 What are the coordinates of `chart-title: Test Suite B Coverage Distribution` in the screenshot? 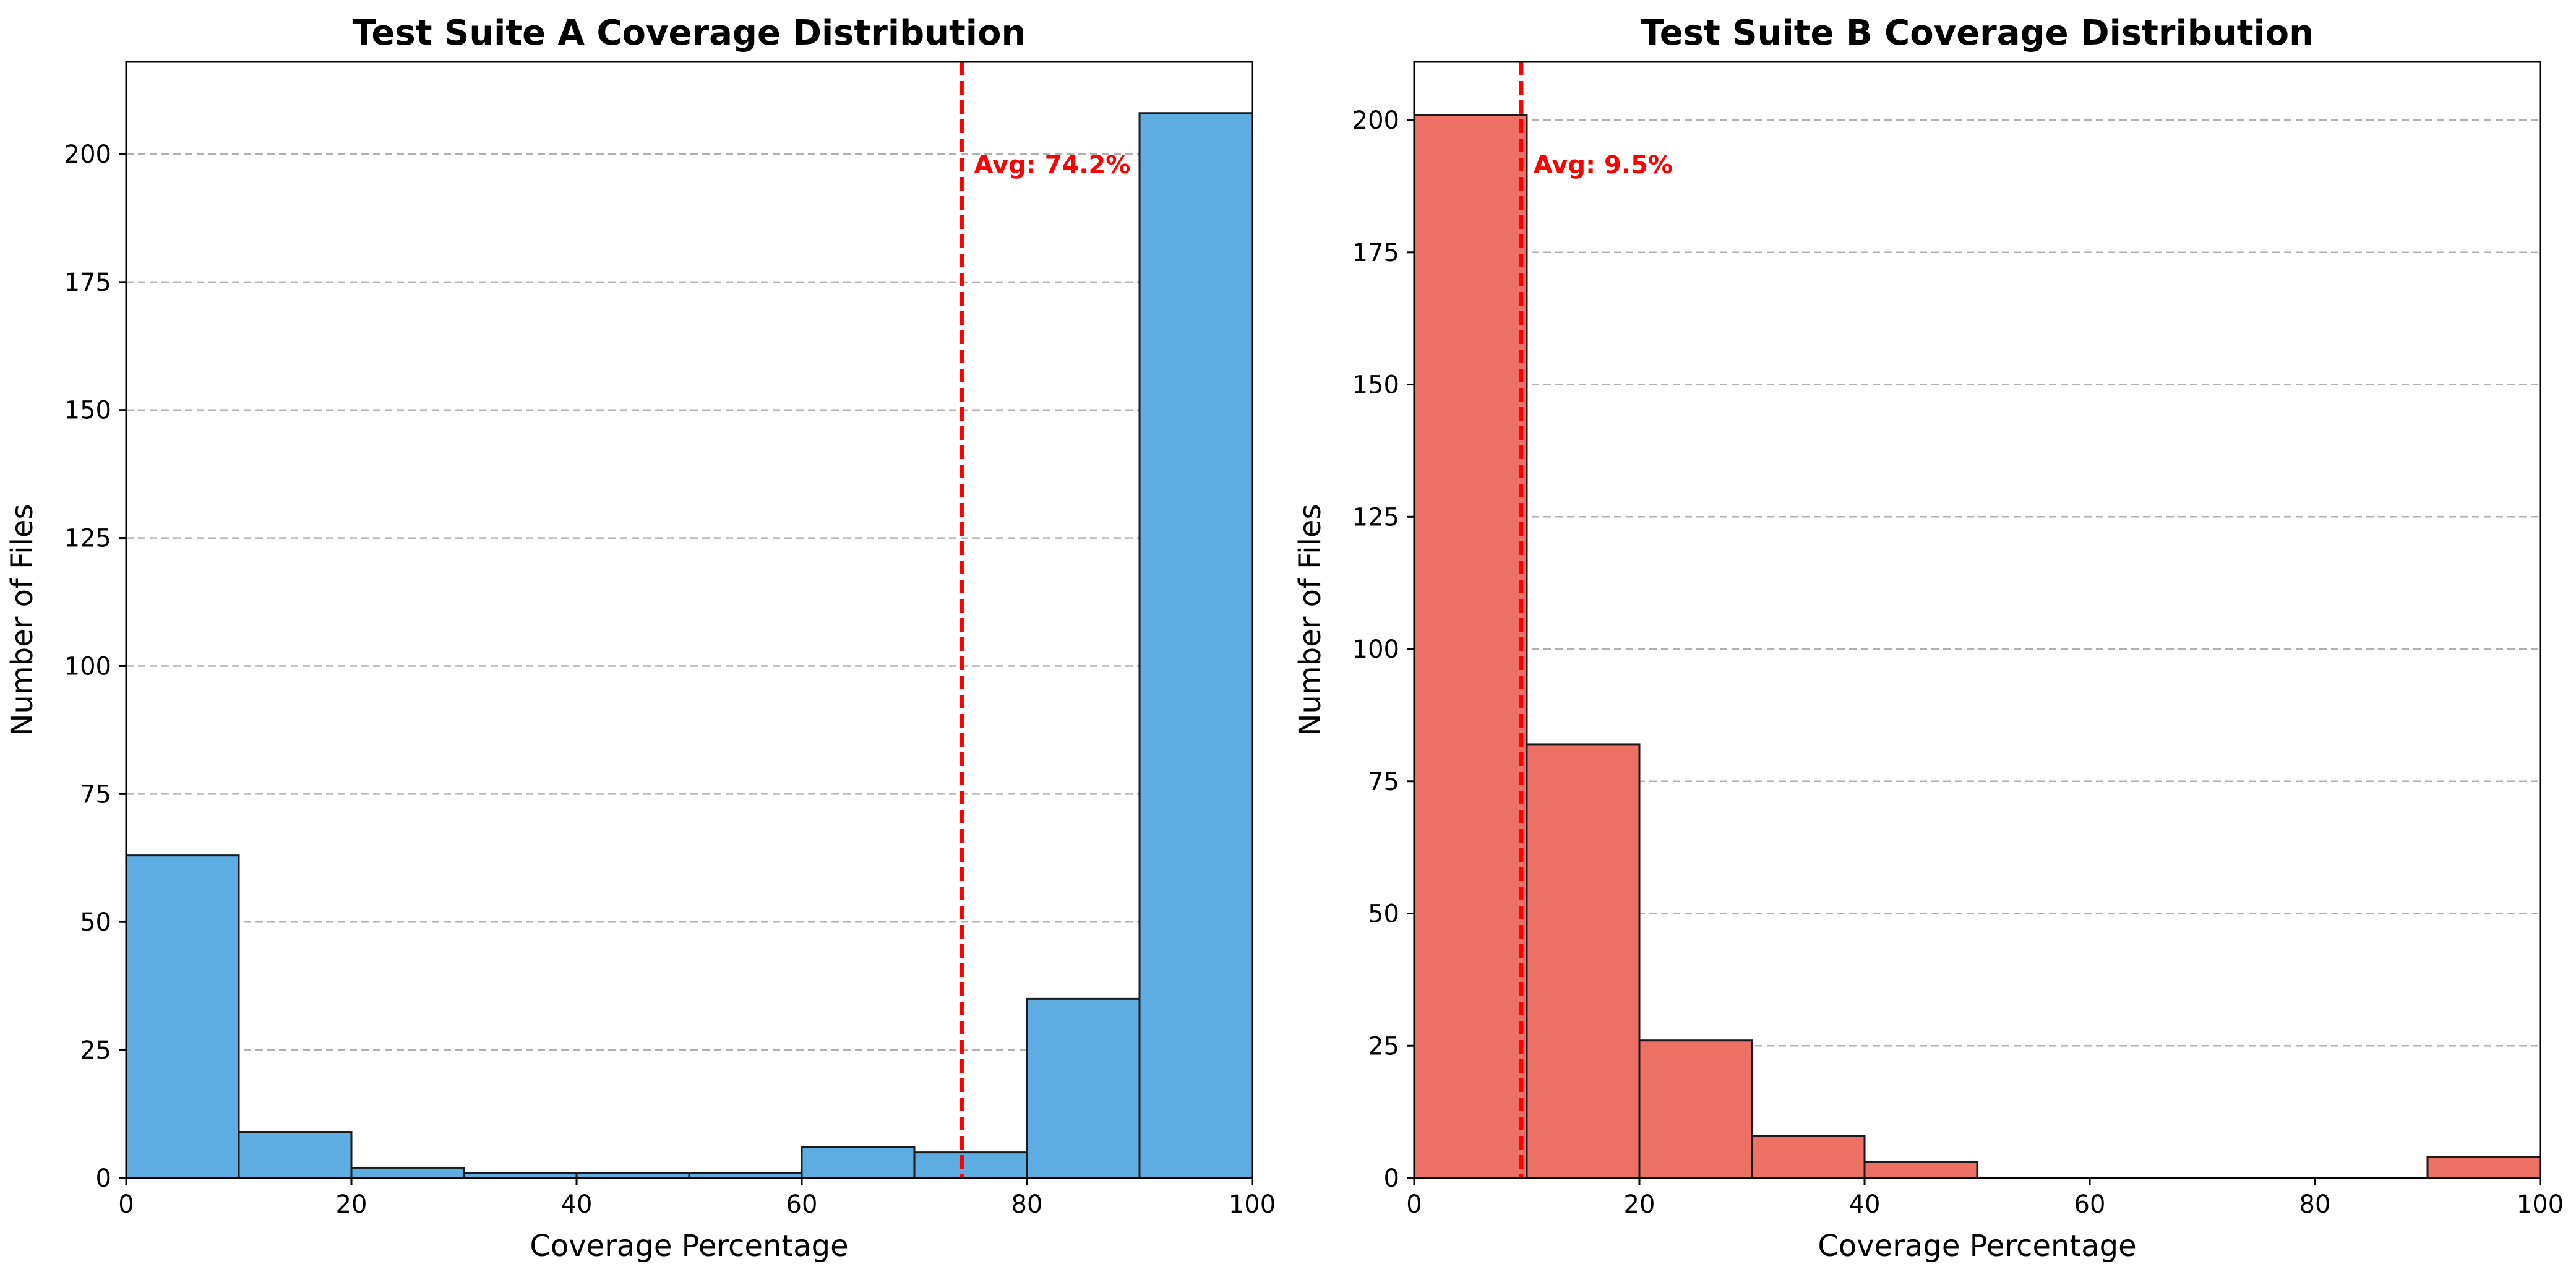 It's located at (1977, 33).